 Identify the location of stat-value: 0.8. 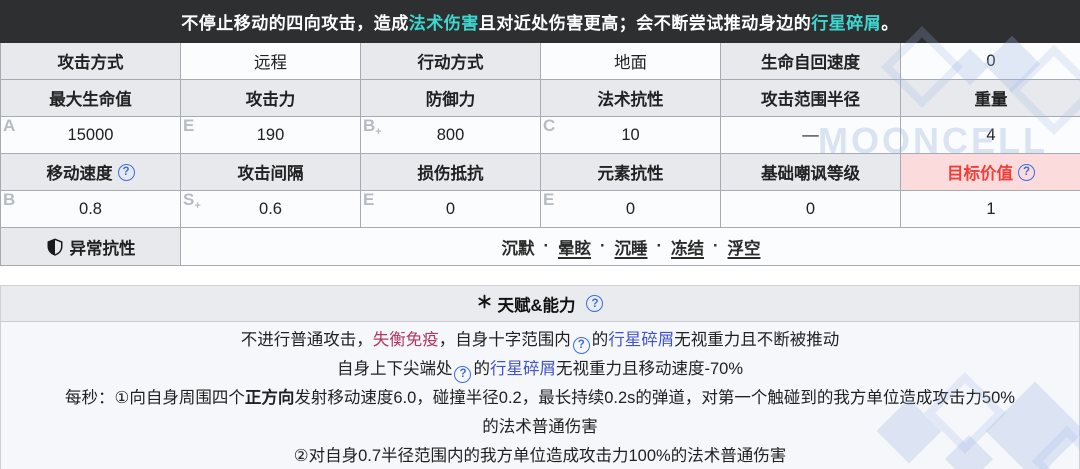
(90, 208).